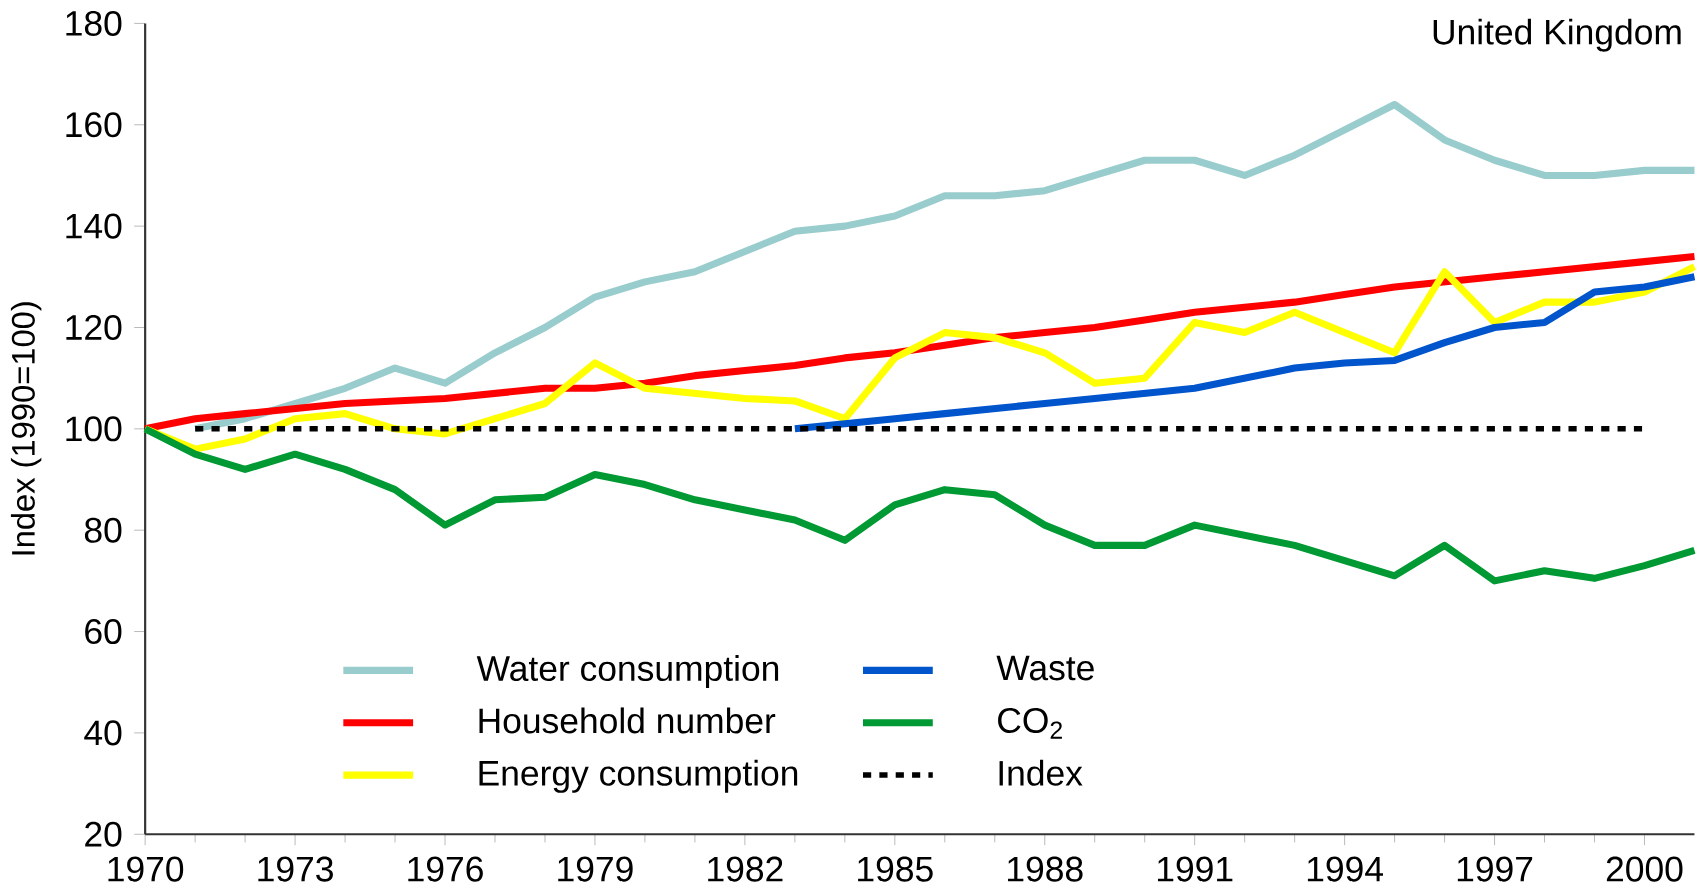 The width and height of the screenshot is (1698, 893). Describe the element at coordinates (595, 869) in the screenshot. I see `x-tick-label: 1979` at that location.